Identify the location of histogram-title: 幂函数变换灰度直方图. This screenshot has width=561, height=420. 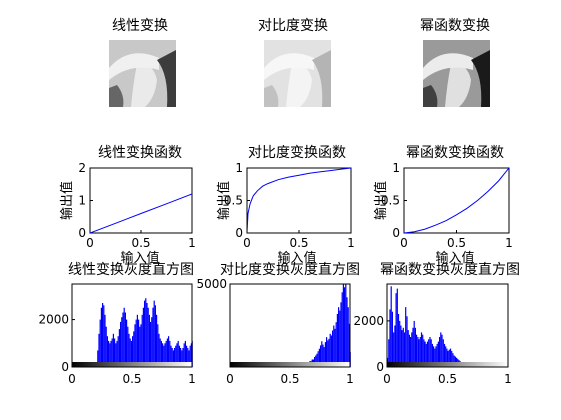
(450, 269).